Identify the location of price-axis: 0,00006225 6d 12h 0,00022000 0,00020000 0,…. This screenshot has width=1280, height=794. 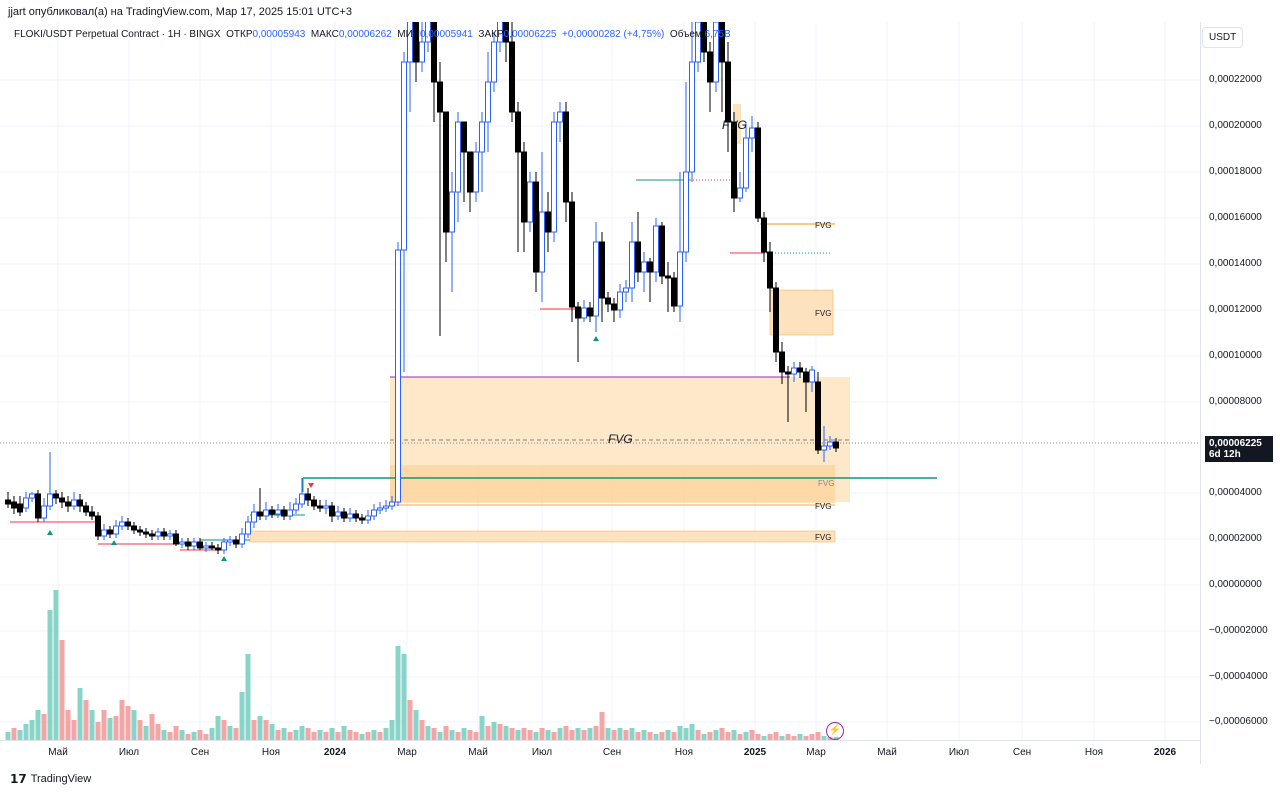
(1240, 393).